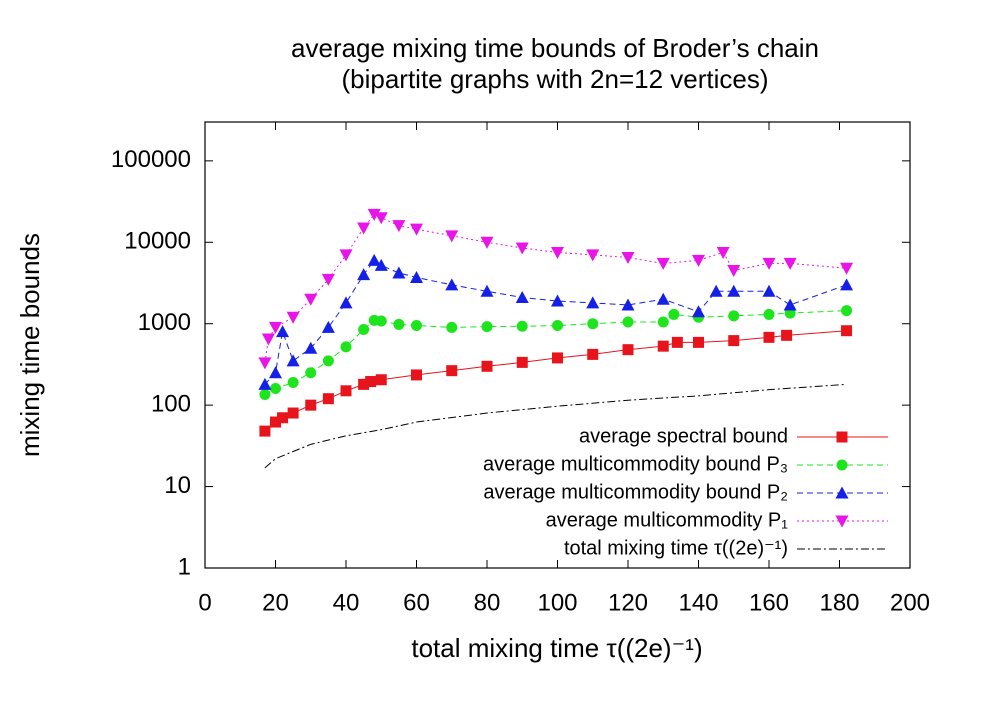 Image resolution: width=994 pixels, height=701 pixels. What do you see at coordinates (30, 345) in the screenshot?
I see `y-axis-label: mixing time bounds` at bounding box center [30, 345].